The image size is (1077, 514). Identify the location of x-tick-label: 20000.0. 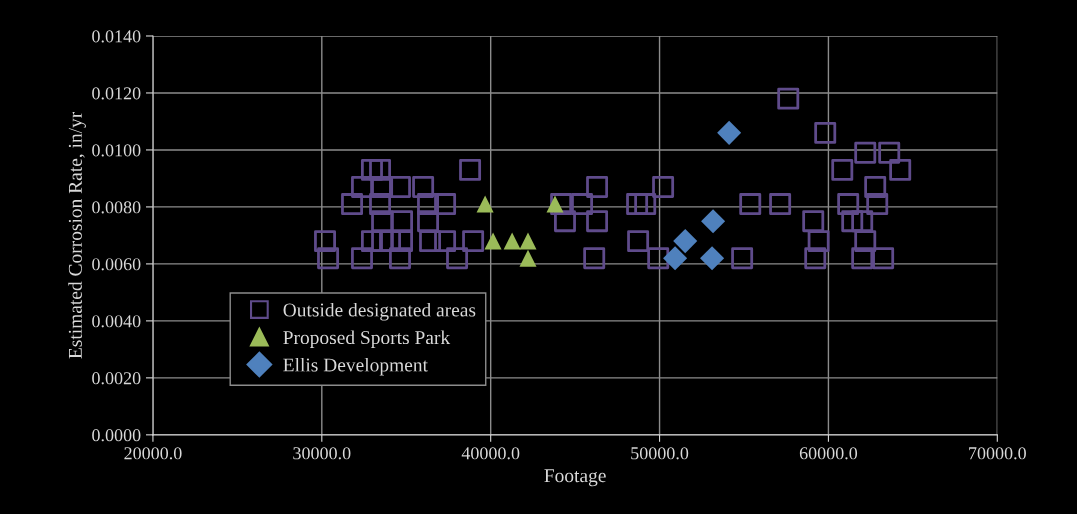
(153, 453).